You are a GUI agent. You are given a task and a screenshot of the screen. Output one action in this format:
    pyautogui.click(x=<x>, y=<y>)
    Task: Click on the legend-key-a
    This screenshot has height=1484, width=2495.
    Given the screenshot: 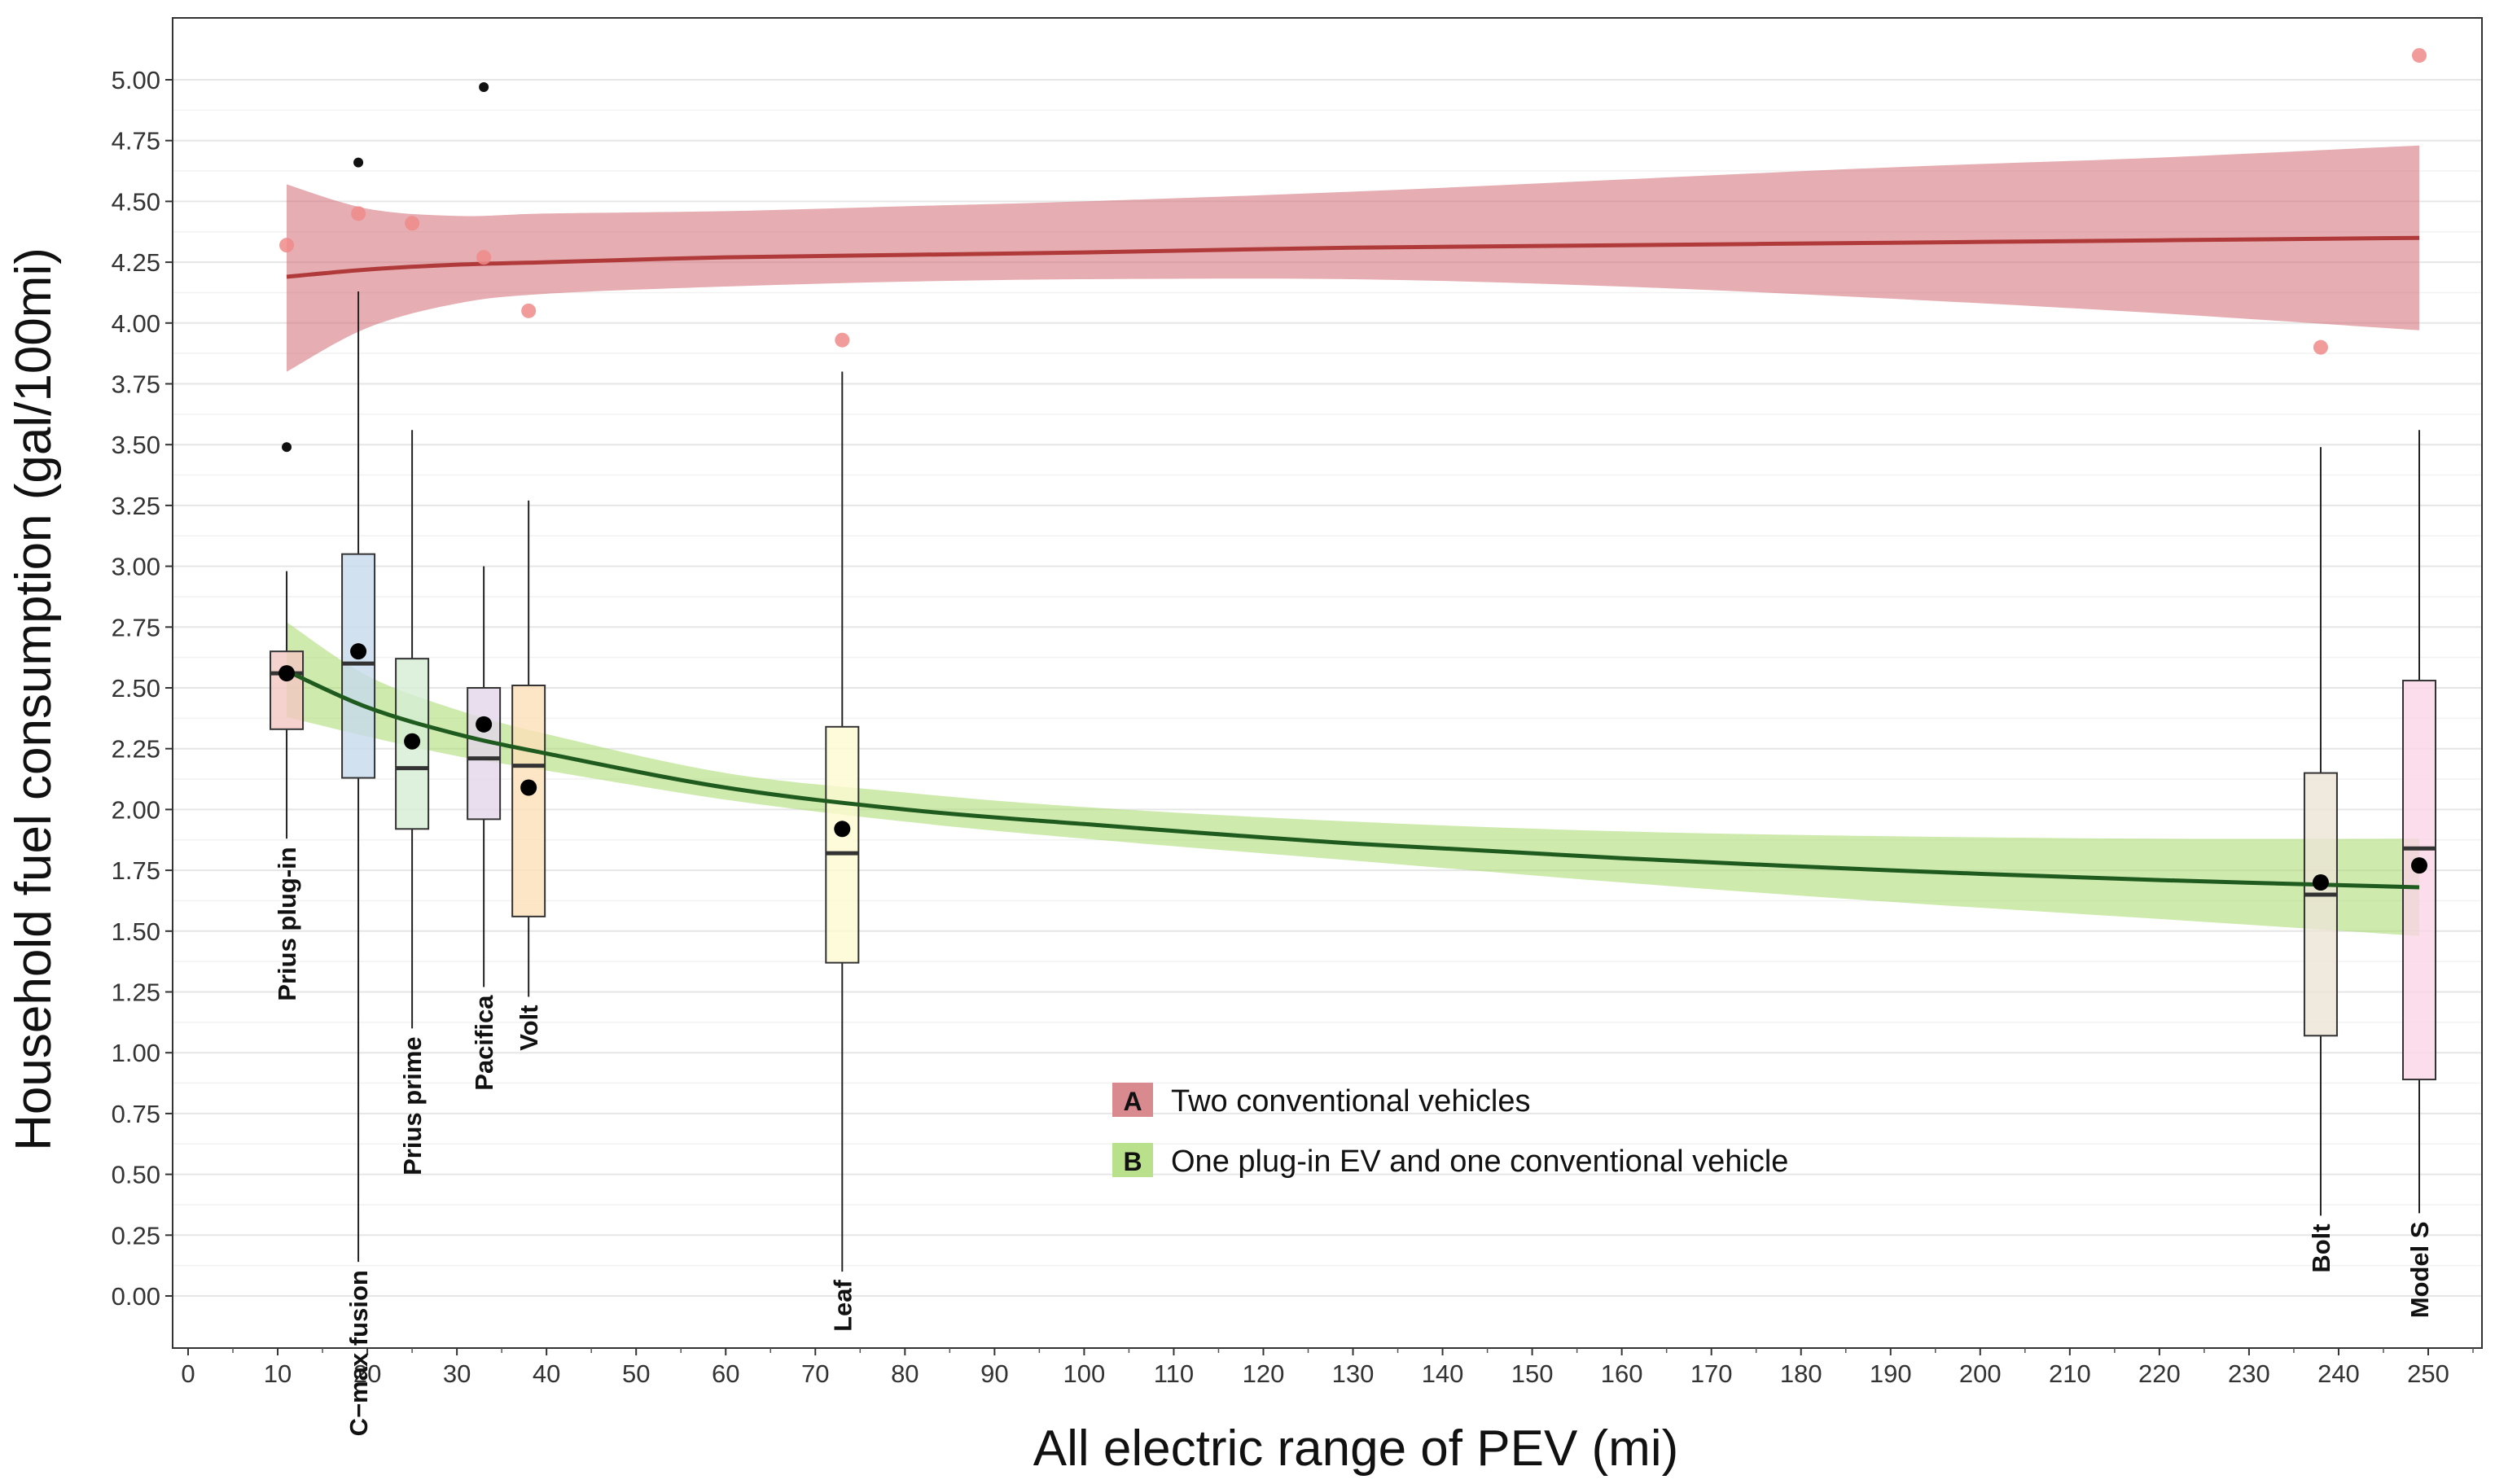 What is the action you would take?
    pyautogui.click(x=1132, y=1100)
    